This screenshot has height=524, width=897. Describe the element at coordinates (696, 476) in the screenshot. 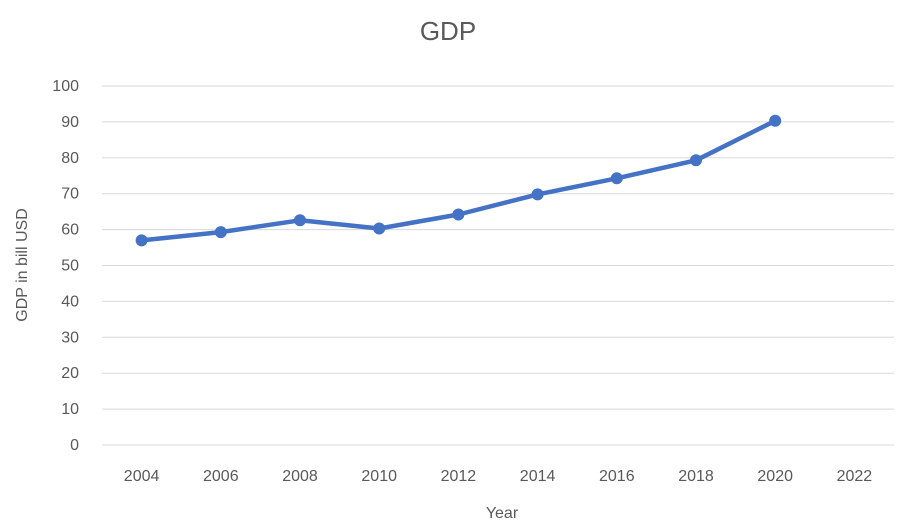

I see `x-tick-label: 2018` at that location.